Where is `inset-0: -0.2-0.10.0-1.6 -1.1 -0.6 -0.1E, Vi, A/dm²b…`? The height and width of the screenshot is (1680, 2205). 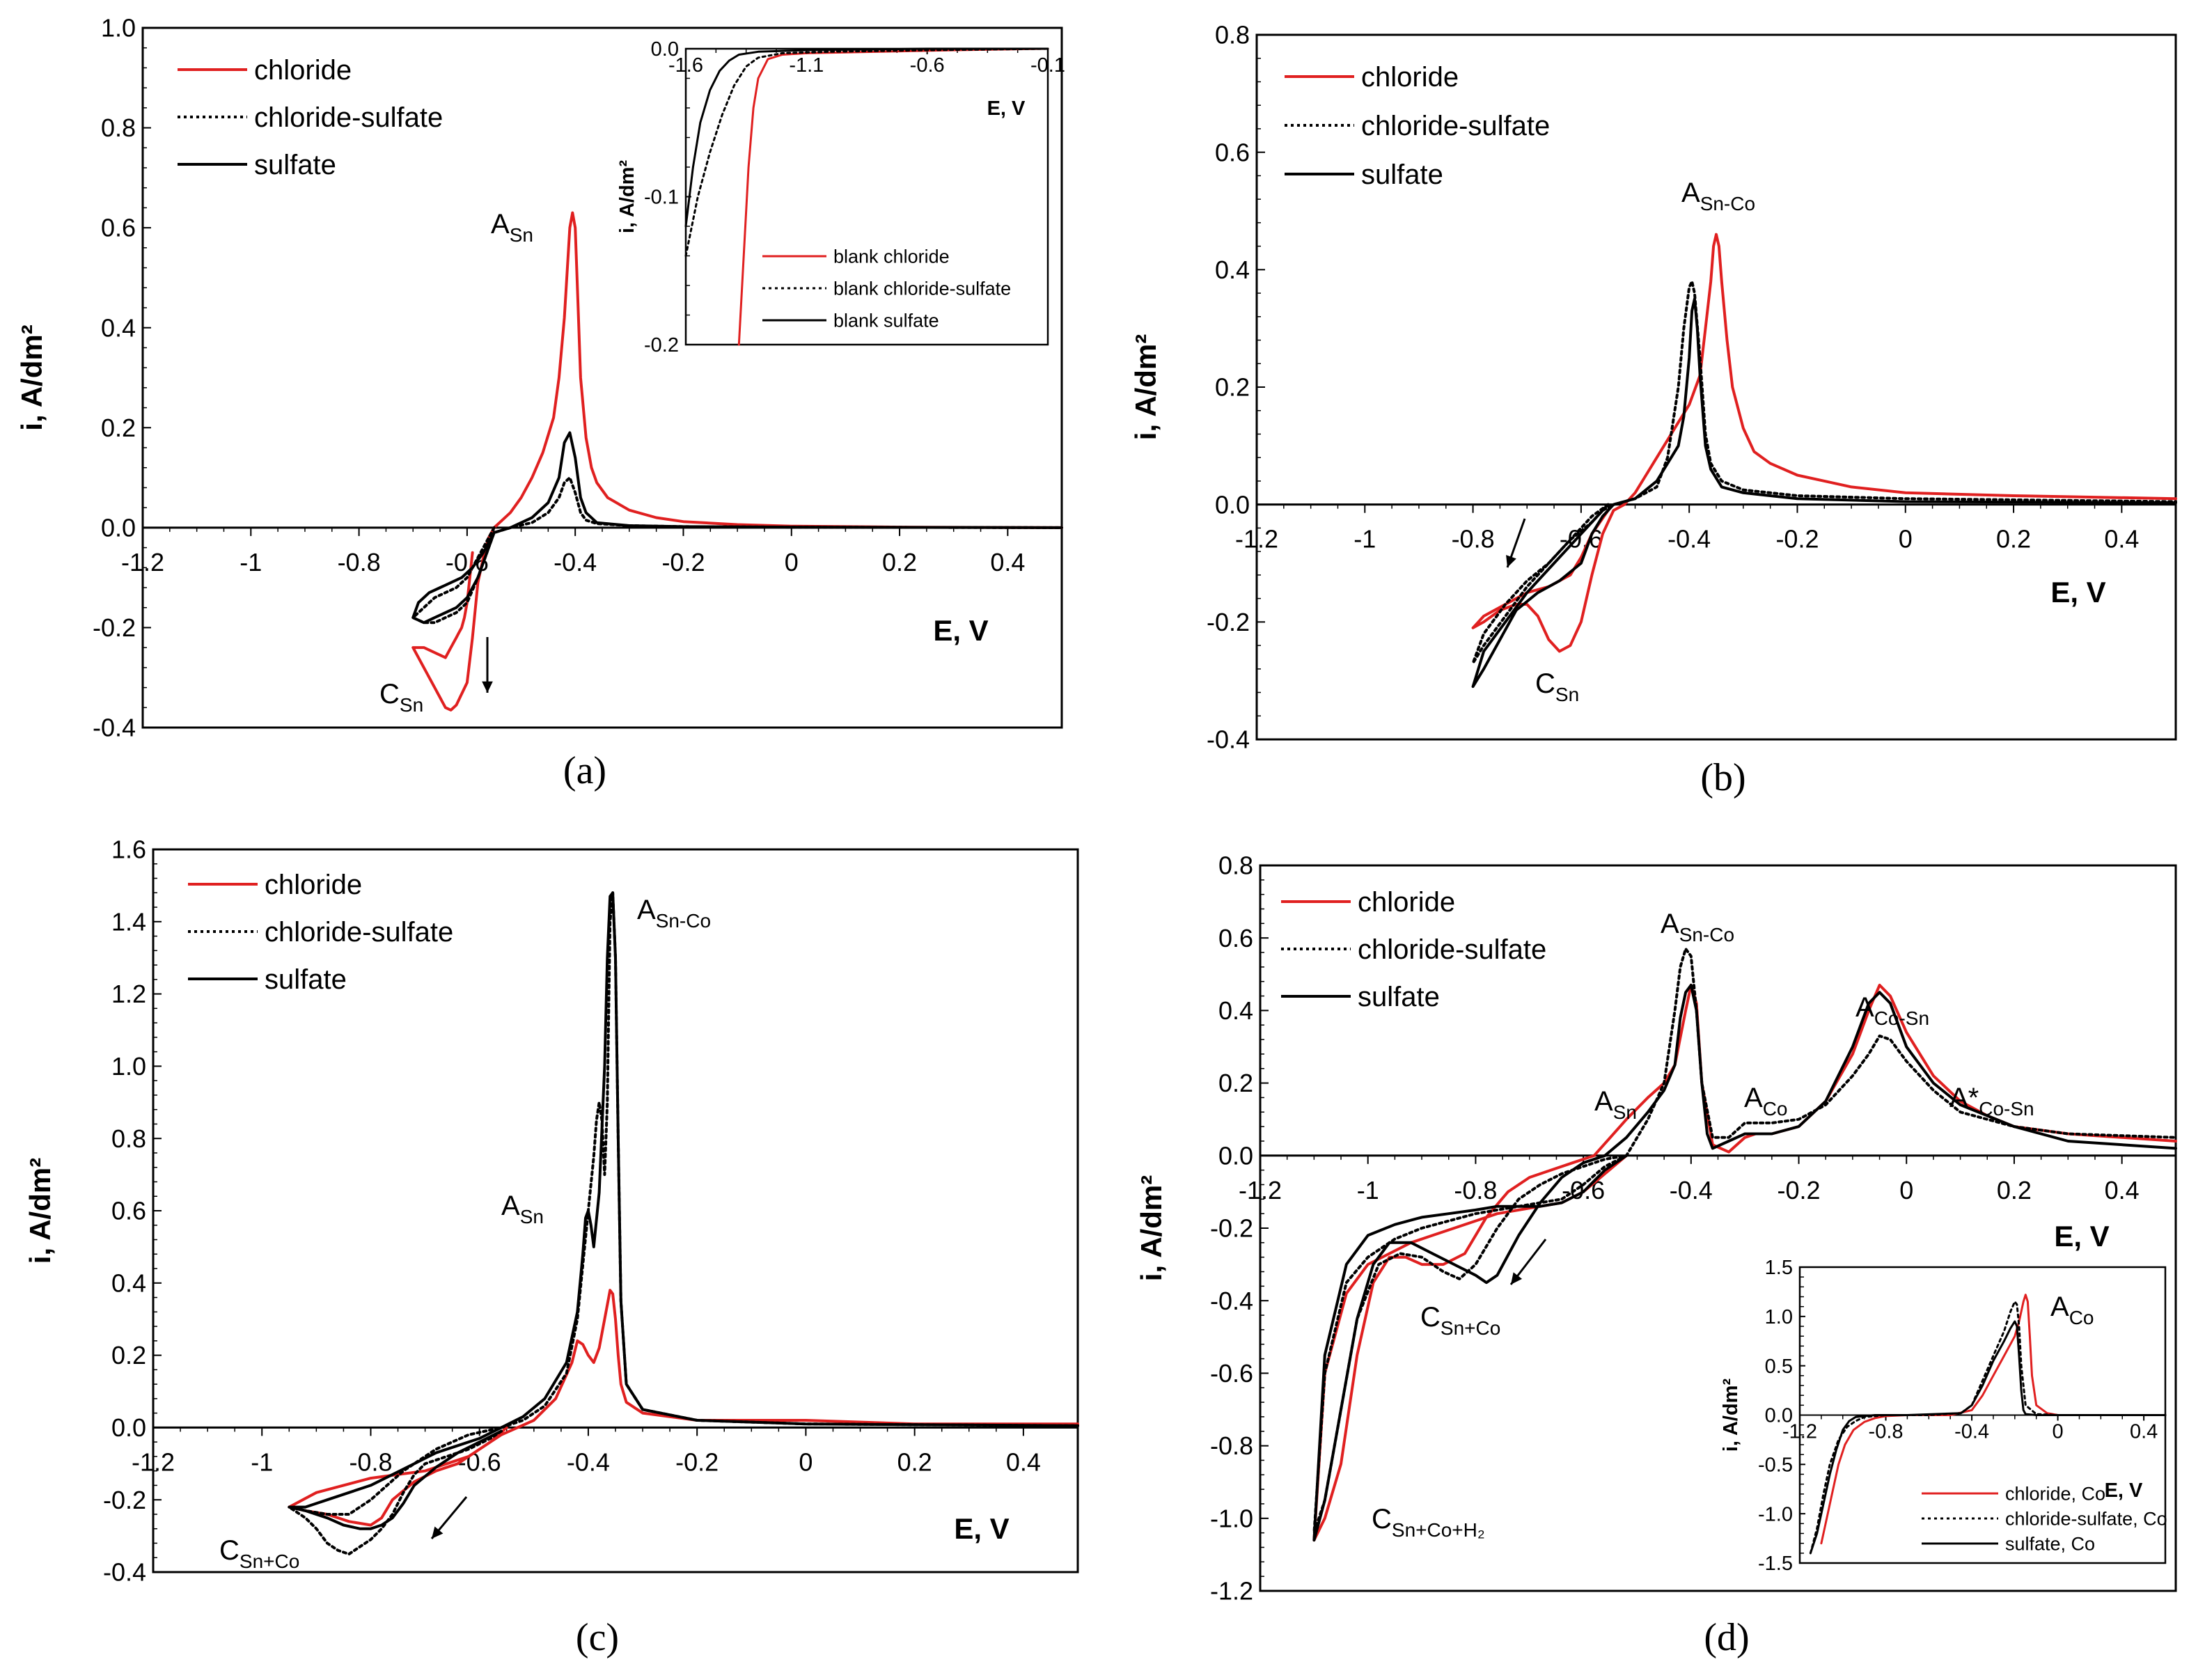 inset-0: -0.2-0.10.0-1.6 -1.1 -0.6 -0.1E, Vi, A/dm²b… is located at coordinates (840, 197).